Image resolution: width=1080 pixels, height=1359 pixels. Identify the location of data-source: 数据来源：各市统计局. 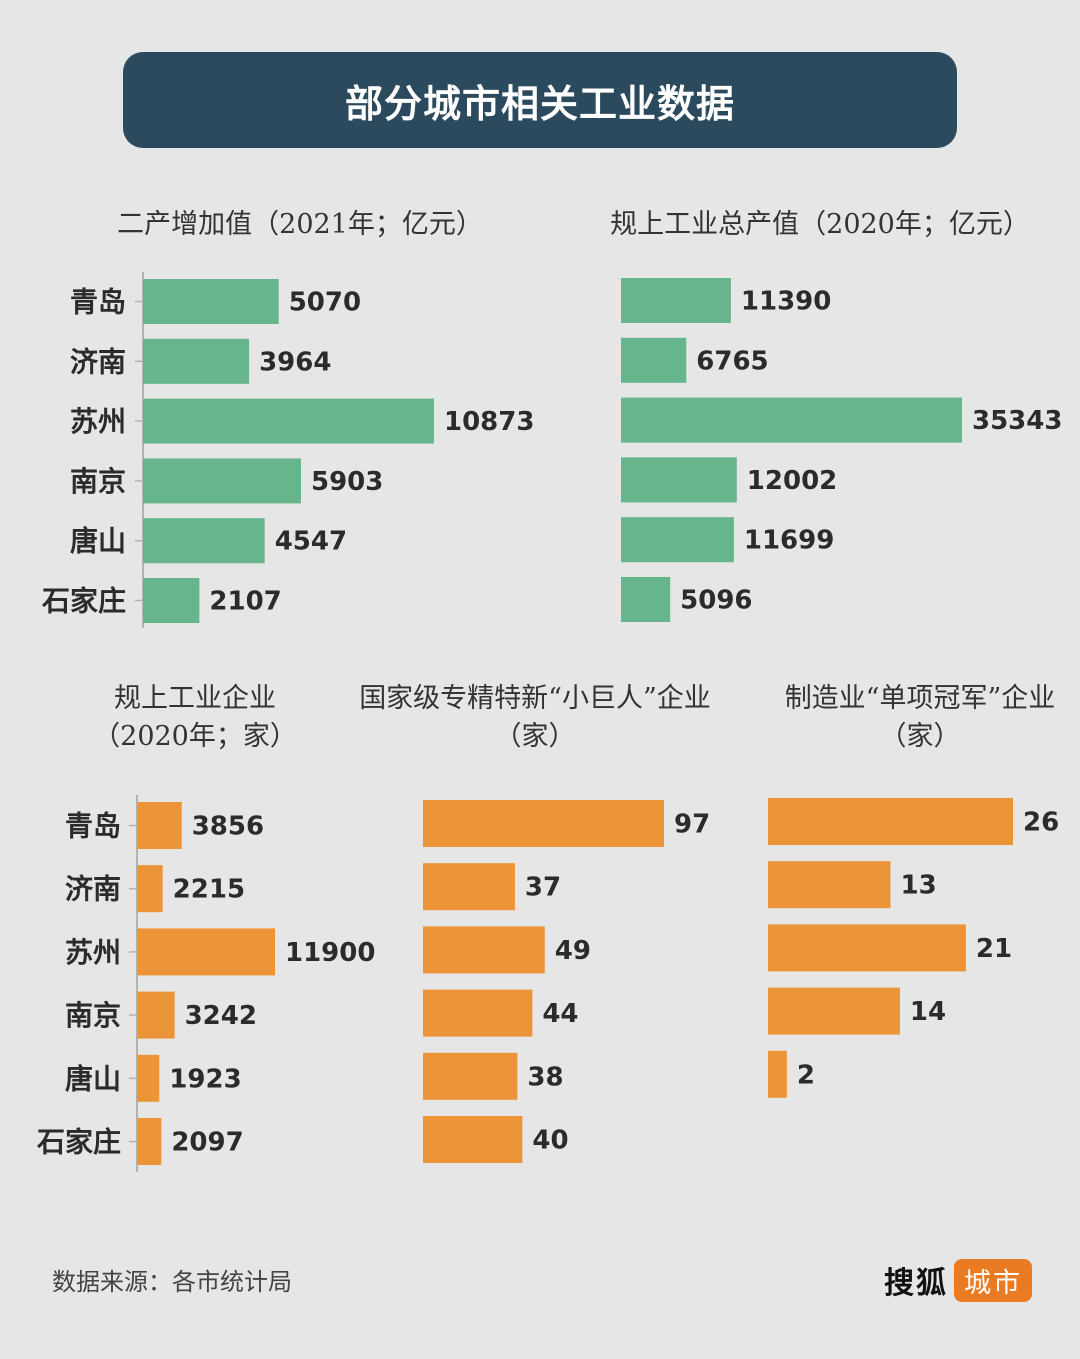
(172, 1282).